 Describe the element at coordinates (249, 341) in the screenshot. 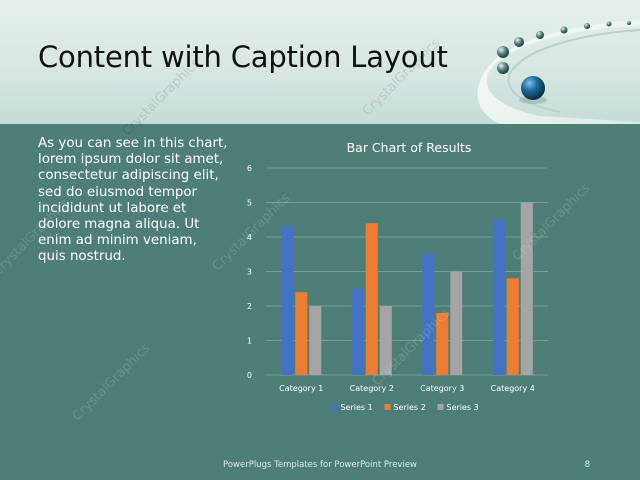

I see `y-tick-label: 1` at that location.